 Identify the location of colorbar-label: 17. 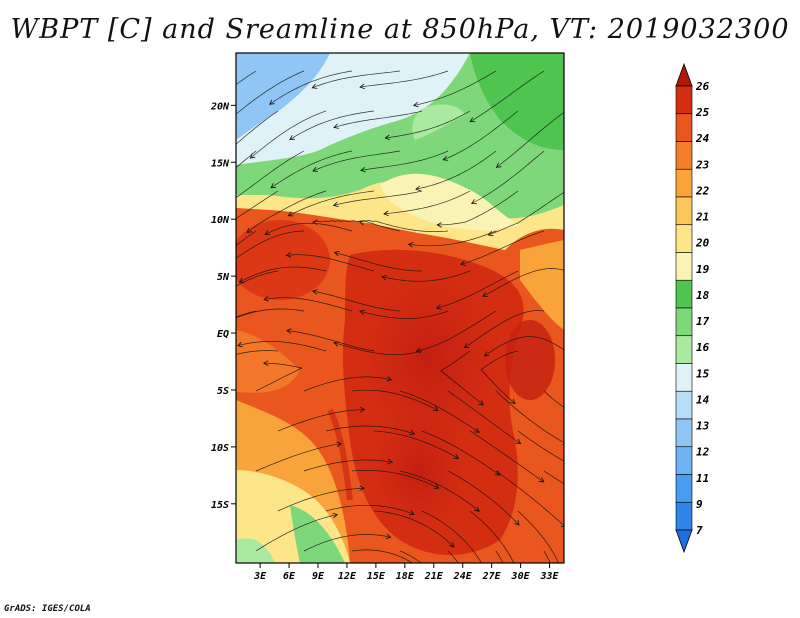
(703, 321).